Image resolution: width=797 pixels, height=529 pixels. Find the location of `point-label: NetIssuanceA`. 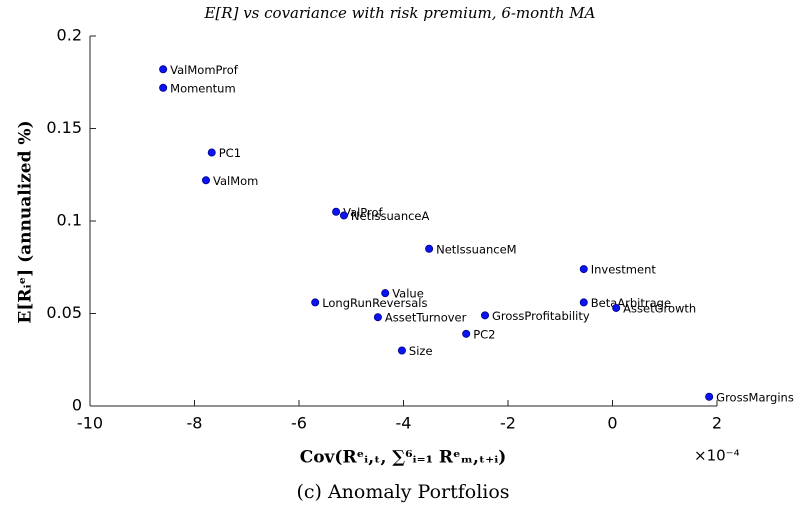

point-label: NetIssuanceA is located at coordinates (390, 216).